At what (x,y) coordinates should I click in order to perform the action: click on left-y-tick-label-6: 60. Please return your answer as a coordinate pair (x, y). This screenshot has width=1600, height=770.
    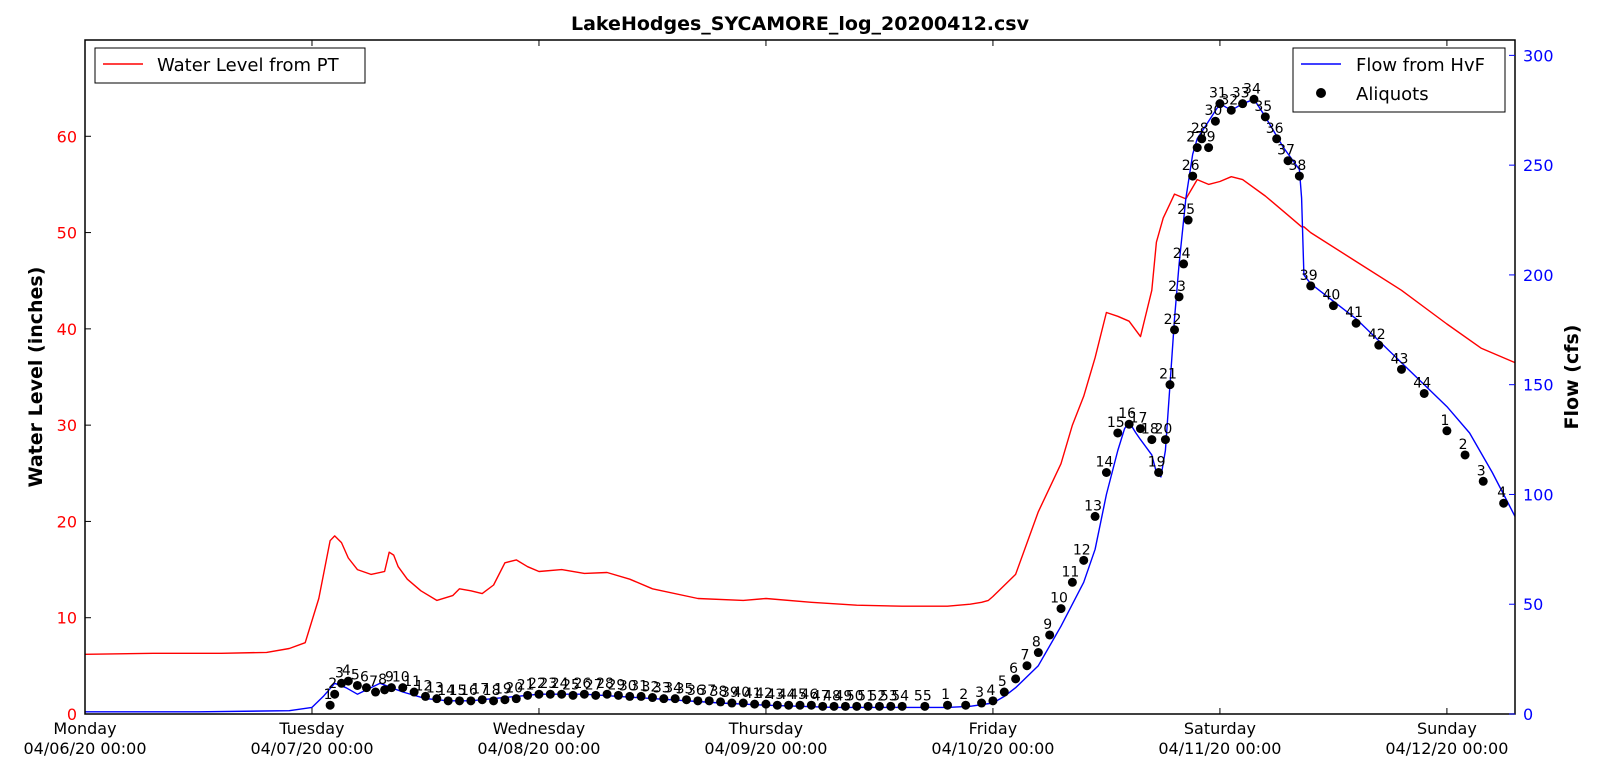
    Looking at the image, I should click on (67, 136).